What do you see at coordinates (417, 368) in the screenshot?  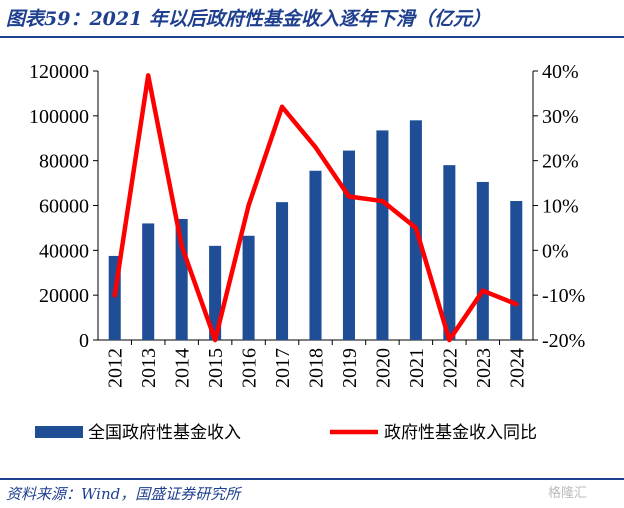 I see `x-tick-label: 2021` at bounding box center [417, 368].